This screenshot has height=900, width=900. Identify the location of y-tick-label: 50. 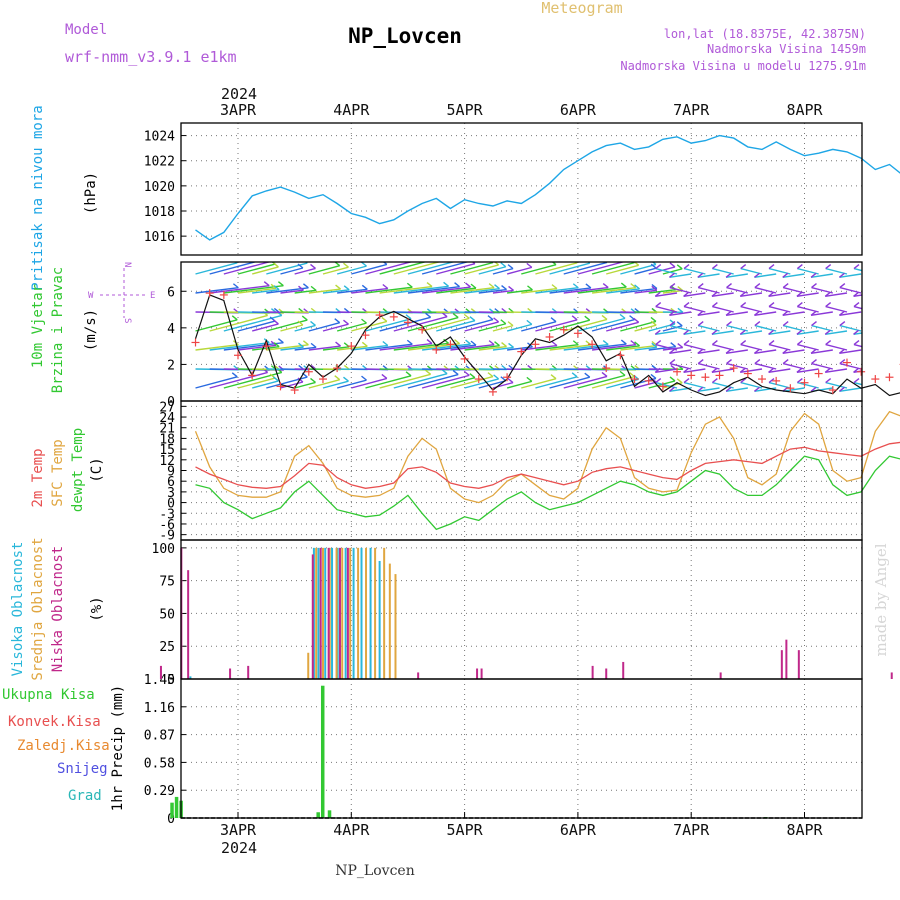
(167, 614).